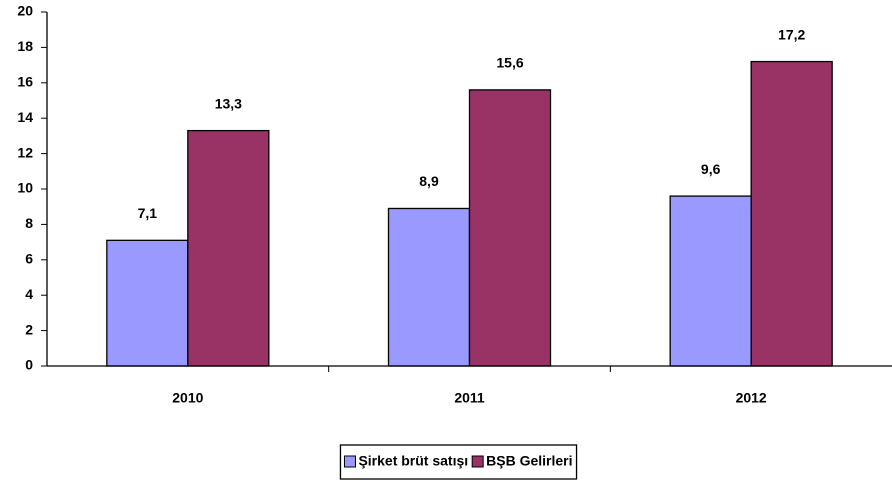  Describe the element at coordinates (429, 181) in the screenshot. I see `value-label: 8,9` at that location.